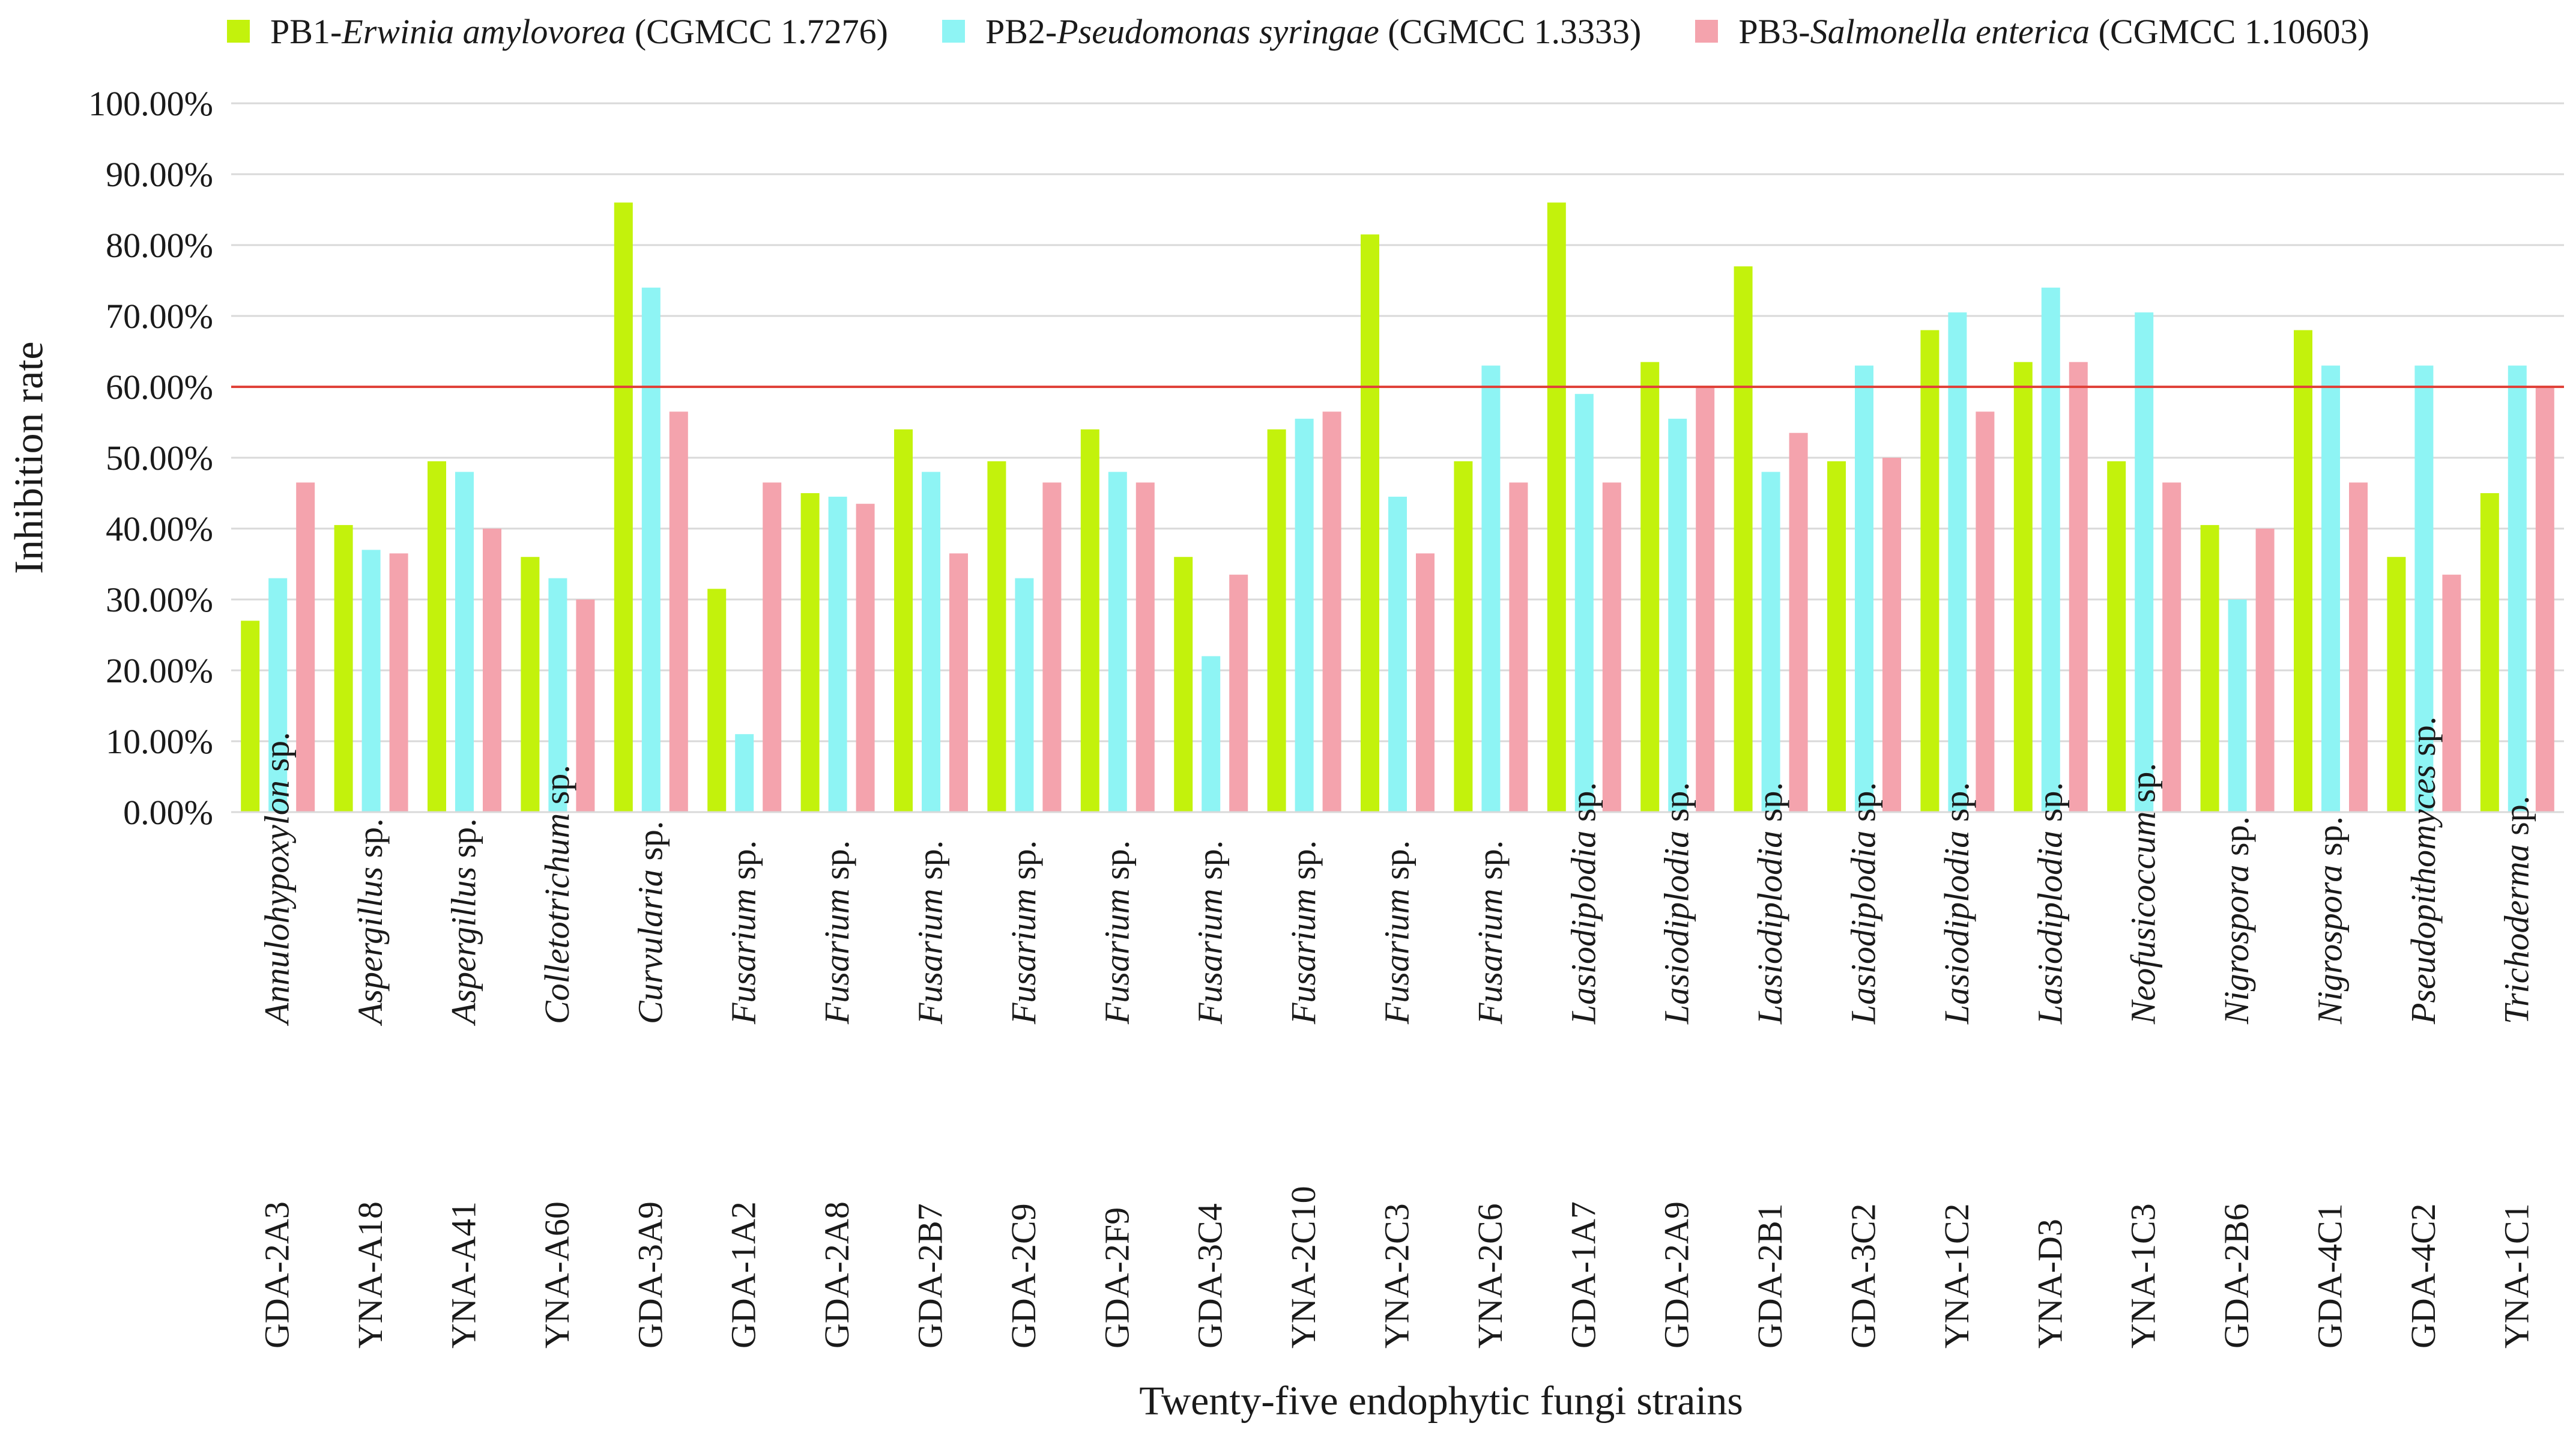 The width and height of the screenshot is (2576, 1429). I want to click on legend-label-pb1: PB1-Erwinia amylovorea (CGMCC 1.7276), so click(579, 31).